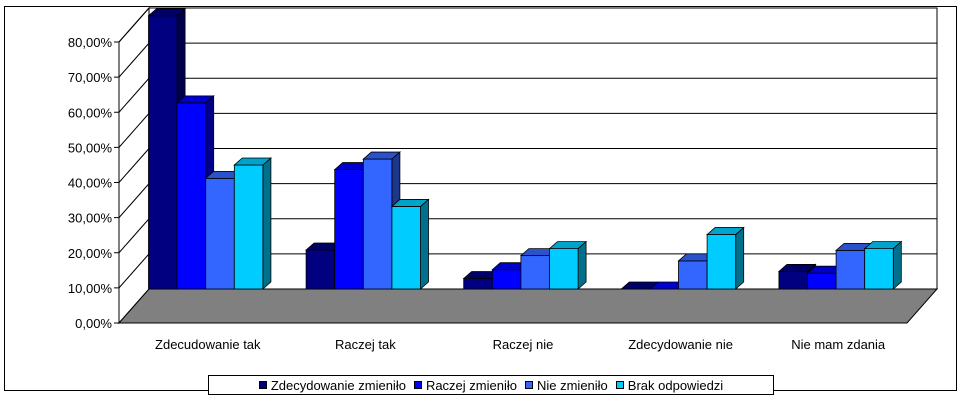  What do you see at coordinates (523, 344) in the screenshot?
I see `x-category-label: Raczej nie` at bounding box center [523, 344].